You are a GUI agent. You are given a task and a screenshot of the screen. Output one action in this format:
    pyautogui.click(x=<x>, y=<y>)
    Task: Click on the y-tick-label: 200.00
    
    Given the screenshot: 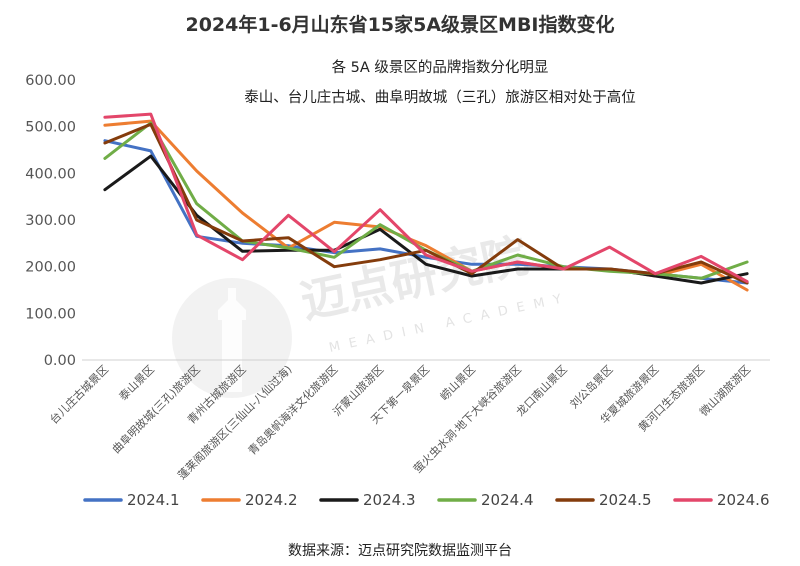 What is the action you would take?
    pyautogui.click(x=50, y=268)
    